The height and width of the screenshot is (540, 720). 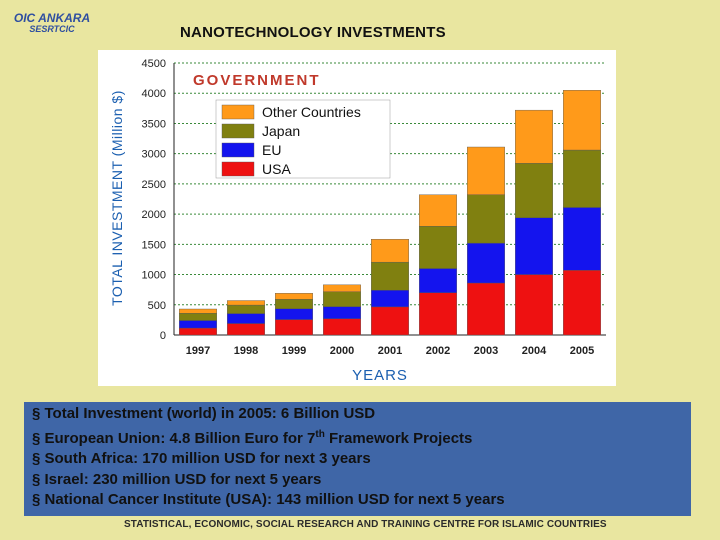 I want to click on bar-other-countries-2001, so click(x=390, y=250).